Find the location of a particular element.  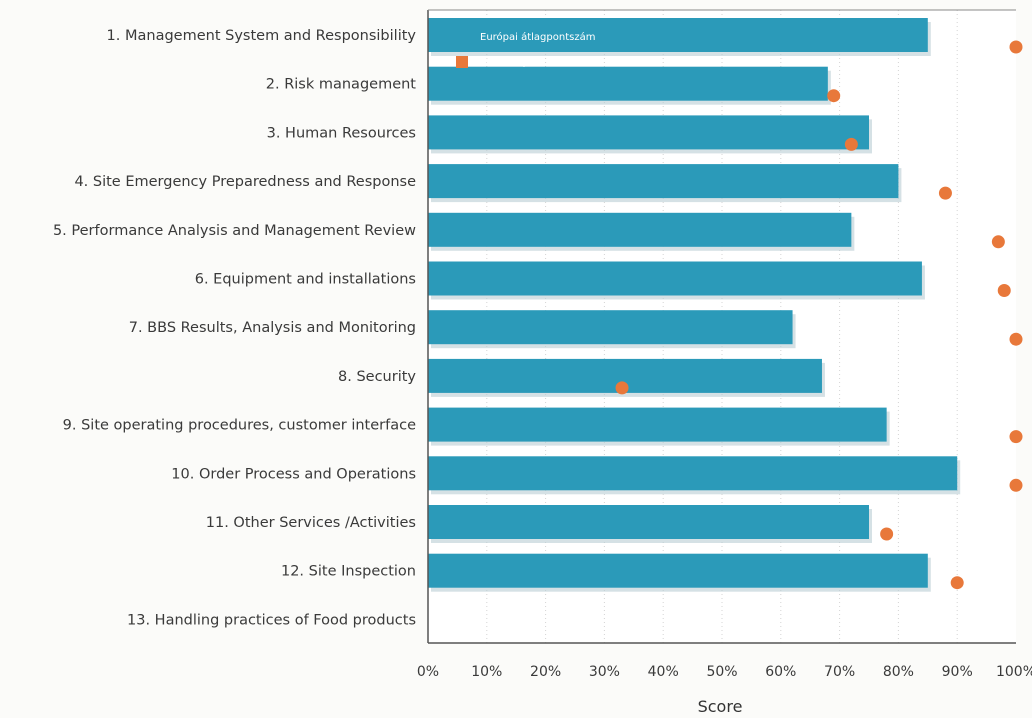

x-tick-label: 40% is located at coordinates (663, 672).